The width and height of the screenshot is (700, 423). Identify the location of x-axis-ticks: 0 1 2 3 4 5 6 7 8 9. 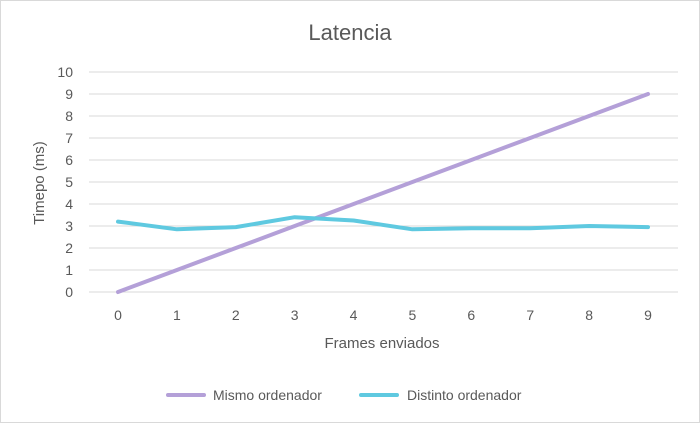
(383, 315).